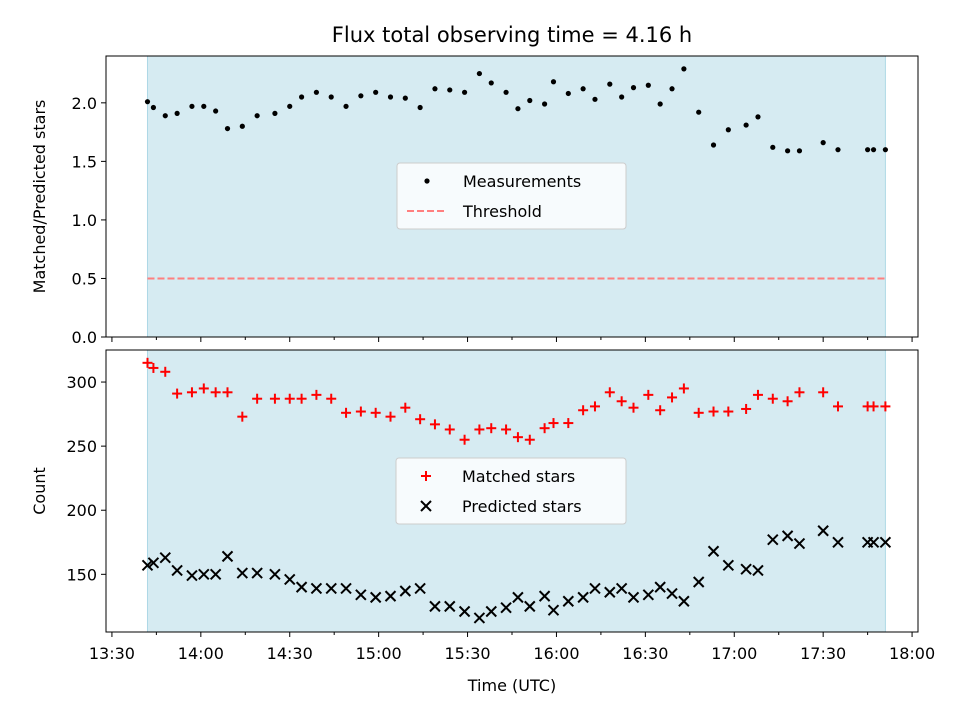 The image size is (960, 720). I want to click on bottom-legend: Matched stars Predicted stars, so click(511, 491).